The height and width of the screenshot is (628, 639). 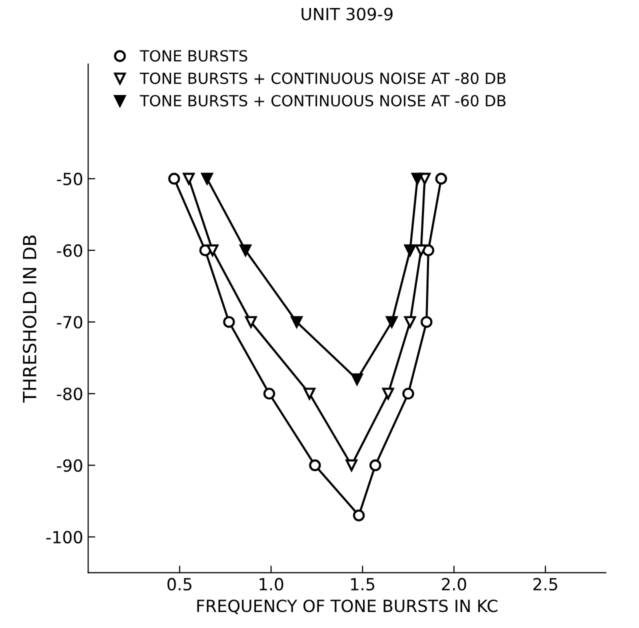 What do you see at coordinates (545, 584) in the screenshot?
I see `x-tick-label: 2.5` at bounding box center [545, 584].